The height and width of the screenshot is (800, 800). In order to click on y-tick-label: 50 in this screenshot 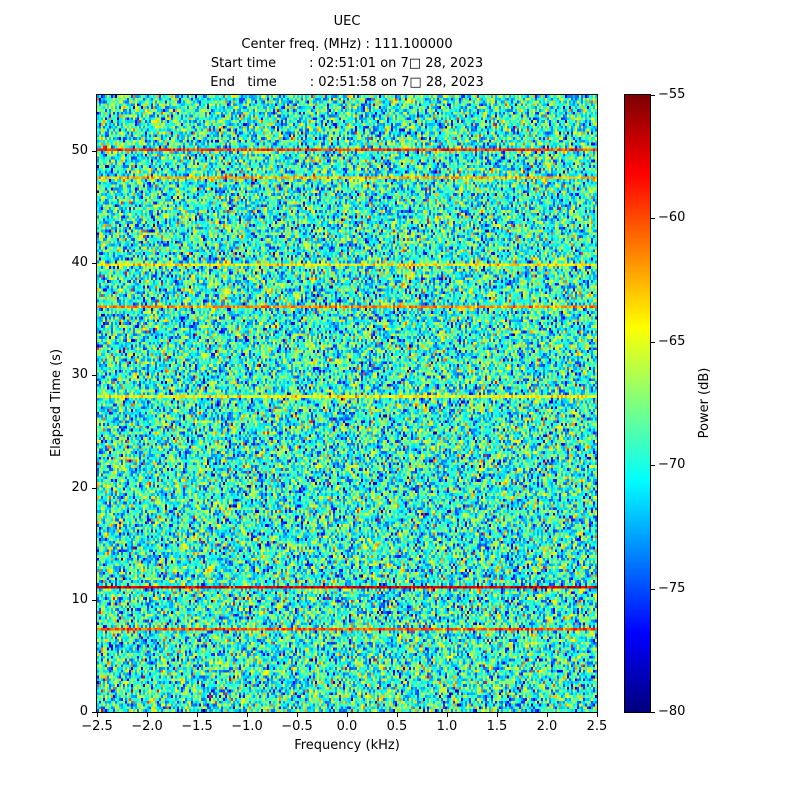, I will do `click(79, 150)`.